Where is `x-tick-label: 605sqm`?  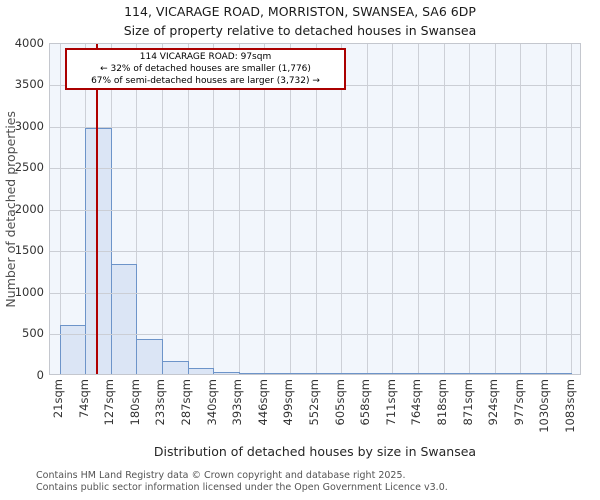 x-tick-label: 605sqm is located at coordinates (339, 402).